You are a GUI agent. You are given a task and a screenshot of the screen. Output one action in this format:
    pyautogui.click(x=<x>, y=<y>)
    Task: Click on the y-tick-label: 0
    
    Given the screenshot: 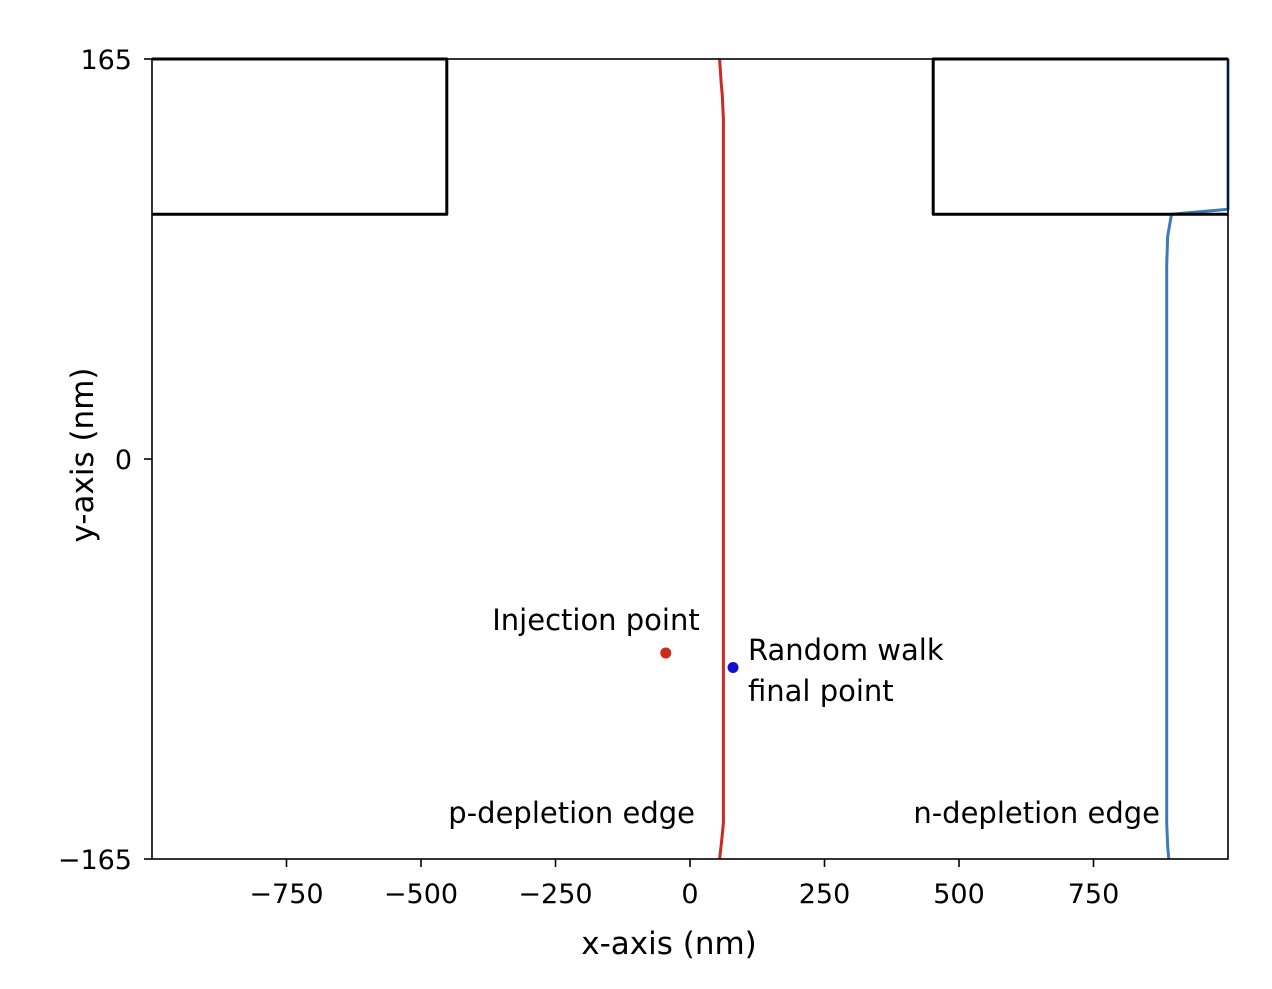 What is the action you would take?
    pyautogui.click(x=123, y=460)
    